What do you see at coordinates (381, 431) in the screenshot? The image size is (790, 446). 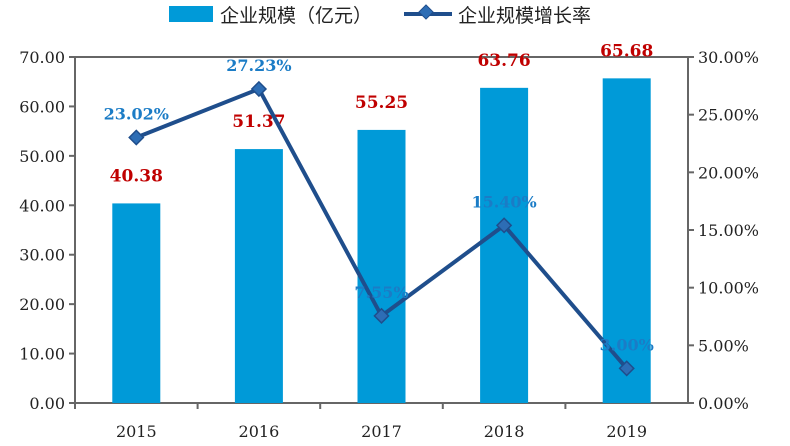 I see `x-tick-label: 2017` at bounding box center [381, 431].